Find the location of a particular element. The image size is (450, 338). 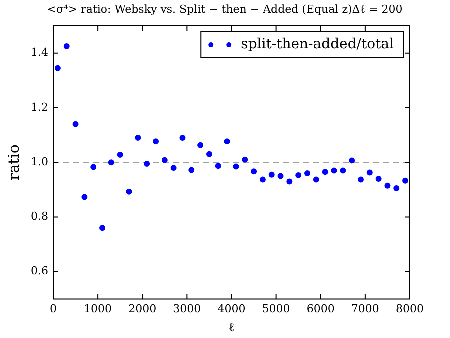

y-tick-label: 0.6 is located at coordinates (39, 271).